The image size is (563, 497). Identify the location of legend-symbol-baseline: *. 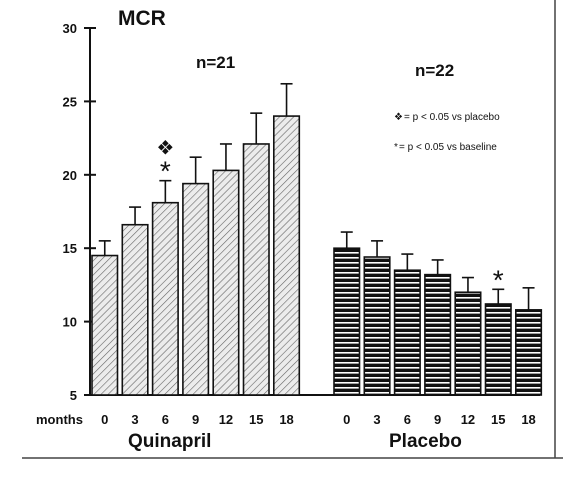
(396, 147).